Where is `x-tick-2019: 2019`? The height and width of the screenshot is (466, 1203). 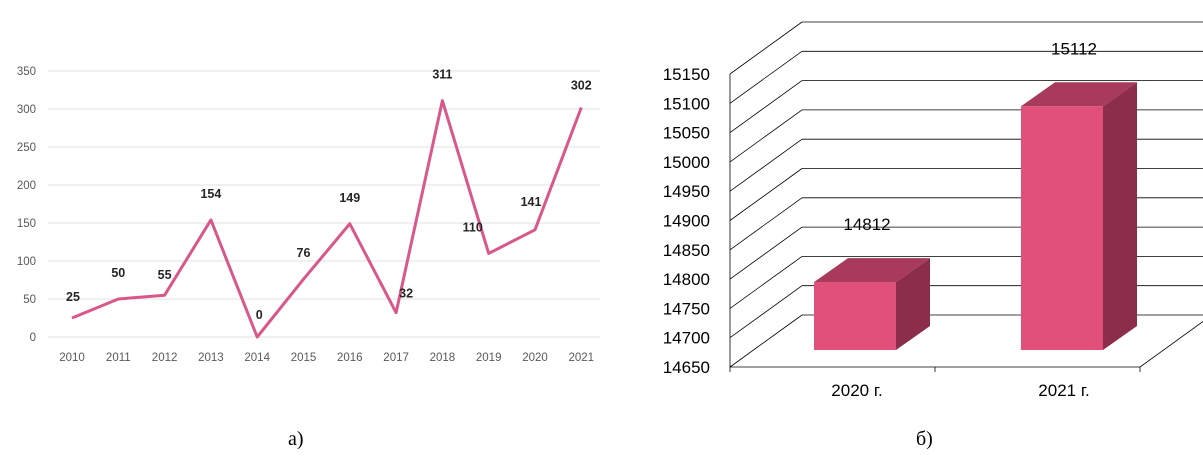
x-tick-2019: 2019 is located at coordinates (489, 358).